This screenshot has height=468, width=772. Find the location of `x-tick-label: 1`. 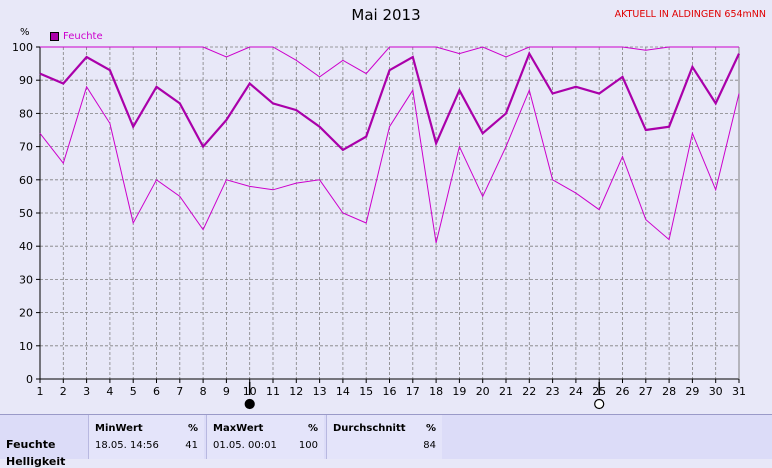

x-tick-label: 1 is located at coordinates (40, 391).